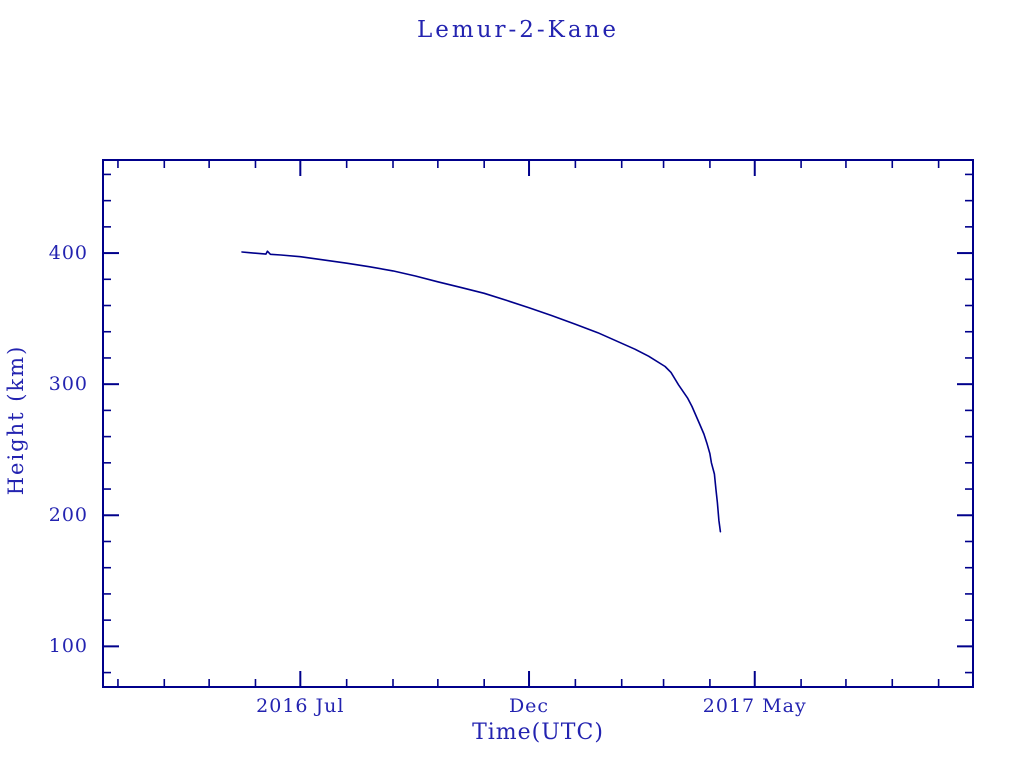 Image resolution: width=1024 pixels, height=768 pixels. I want to click on y-tick-label: 200, so click(68, 515).